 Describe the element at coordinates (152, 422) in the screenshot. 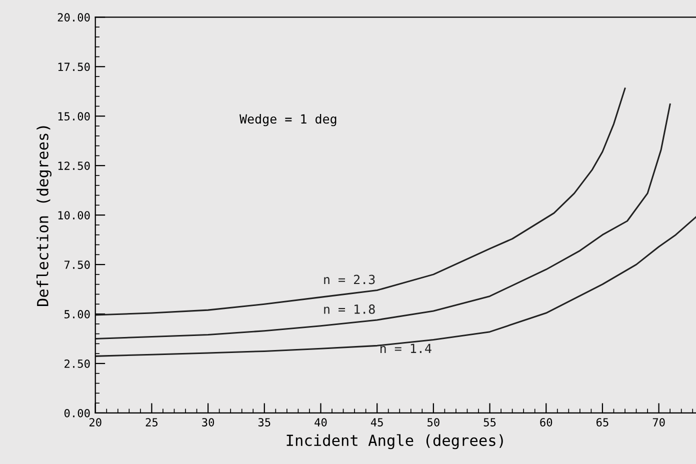

I see `x-tick-label: 25` at that location.